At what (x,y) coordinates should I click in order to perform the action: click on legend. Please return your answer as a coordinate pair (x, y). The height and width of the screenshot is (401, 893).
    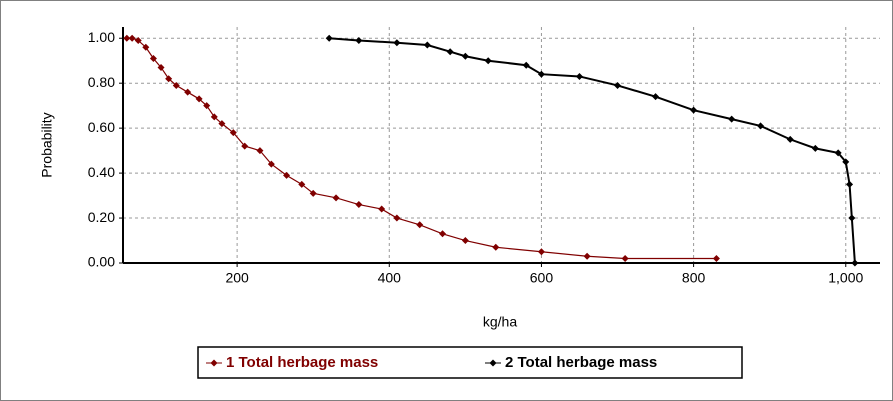
    Looking at the image, I should click on (470, 362).